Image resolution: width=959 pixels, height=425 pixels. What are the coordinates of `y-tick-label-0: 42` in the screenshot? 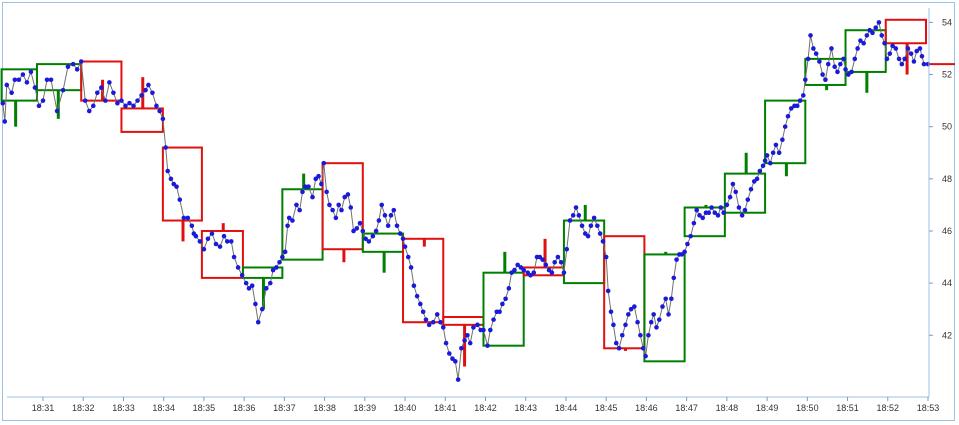 It's located at (947, 335).